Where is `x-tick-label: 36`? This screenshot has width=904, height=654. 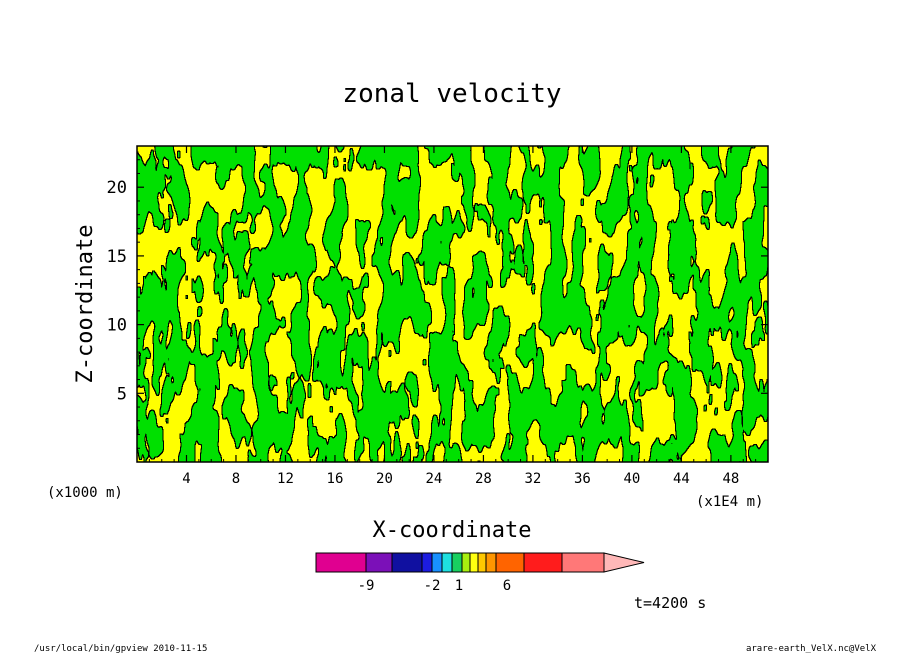 x-tick-label: 36 is located at coordinates (582, 479).